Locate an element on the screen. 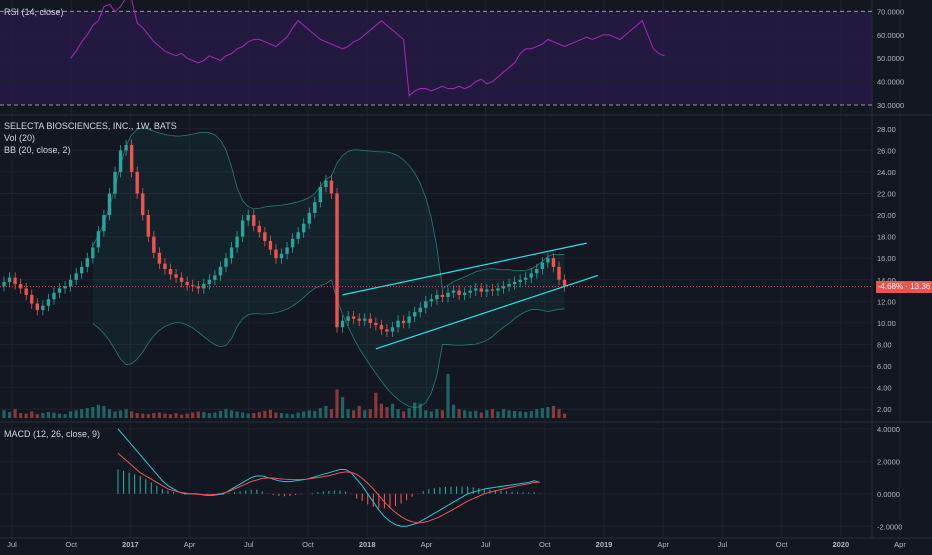  last-price-tag: -4.68% · 13.36 is located at coordinates (904, 287).